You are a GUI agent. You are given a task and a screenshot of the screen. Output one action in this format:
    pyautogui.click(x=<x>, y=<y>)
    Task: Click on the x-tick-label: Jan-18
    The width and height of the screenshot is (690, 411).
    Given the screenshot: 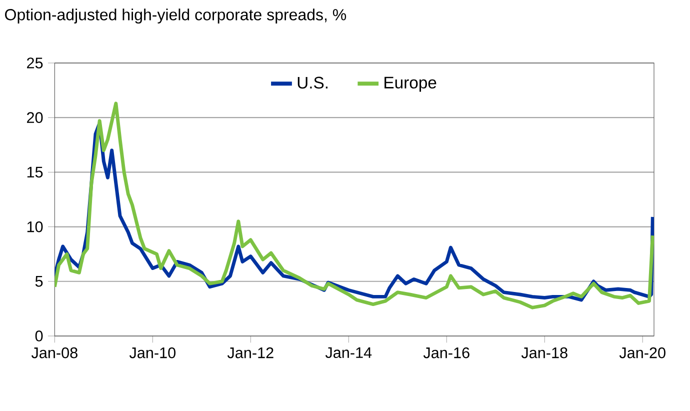 What is the action you would take?
    pyautogui.click(x=544, y=352)
    